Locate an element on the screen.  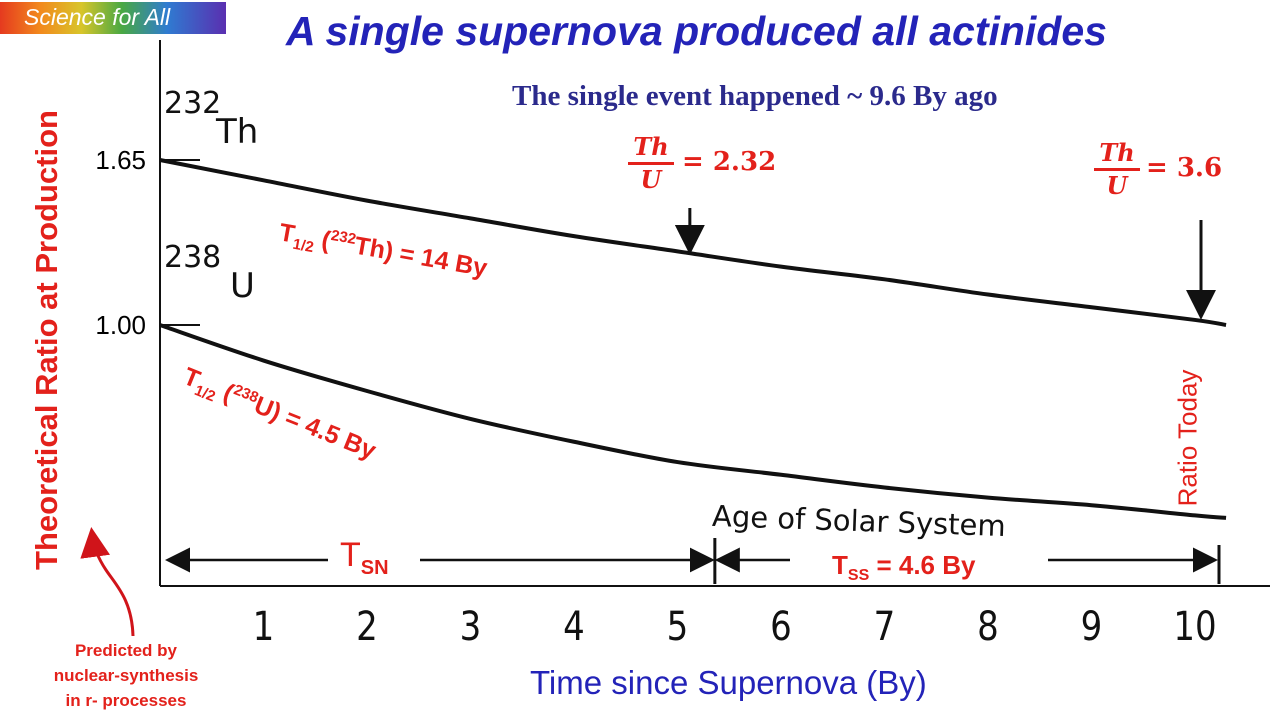
prediction-note-line-2: nuclear-synthesis is located at coordinates (126, 675).